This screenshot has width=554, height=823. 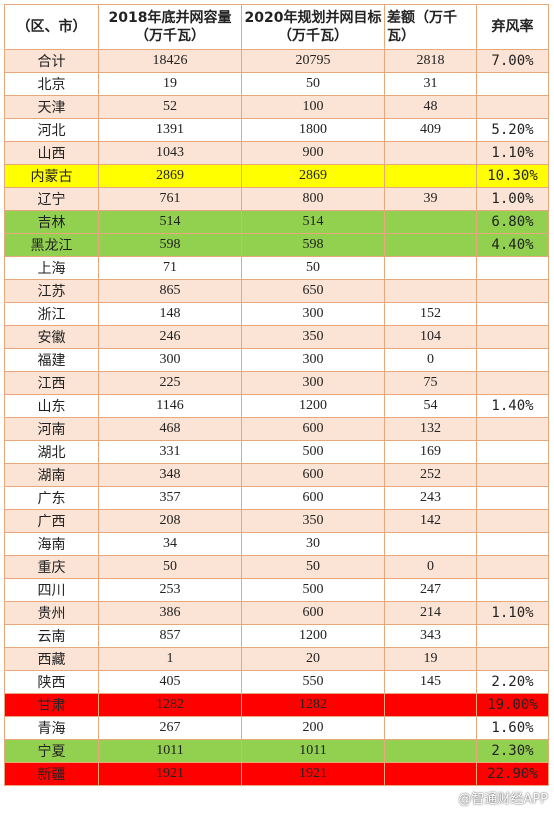 I want to click on cell-region: 西藏, so click(x=51, y=659).